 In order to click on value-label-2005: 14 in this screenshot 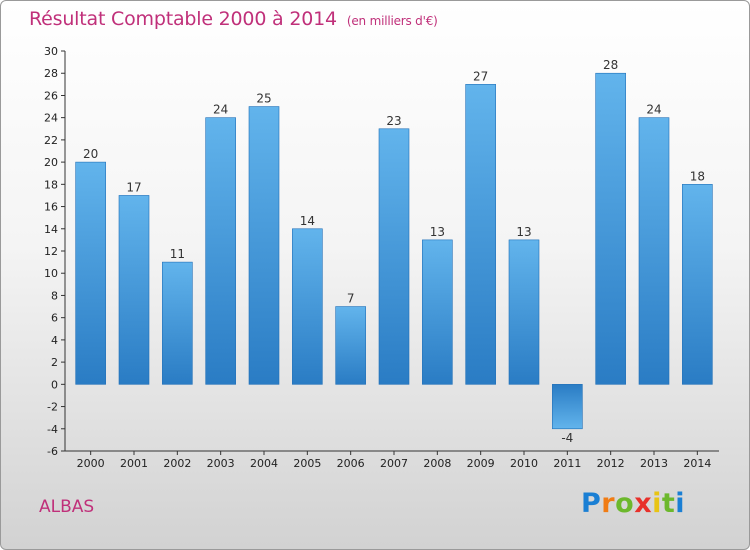, I will do `click(307, 221)`.